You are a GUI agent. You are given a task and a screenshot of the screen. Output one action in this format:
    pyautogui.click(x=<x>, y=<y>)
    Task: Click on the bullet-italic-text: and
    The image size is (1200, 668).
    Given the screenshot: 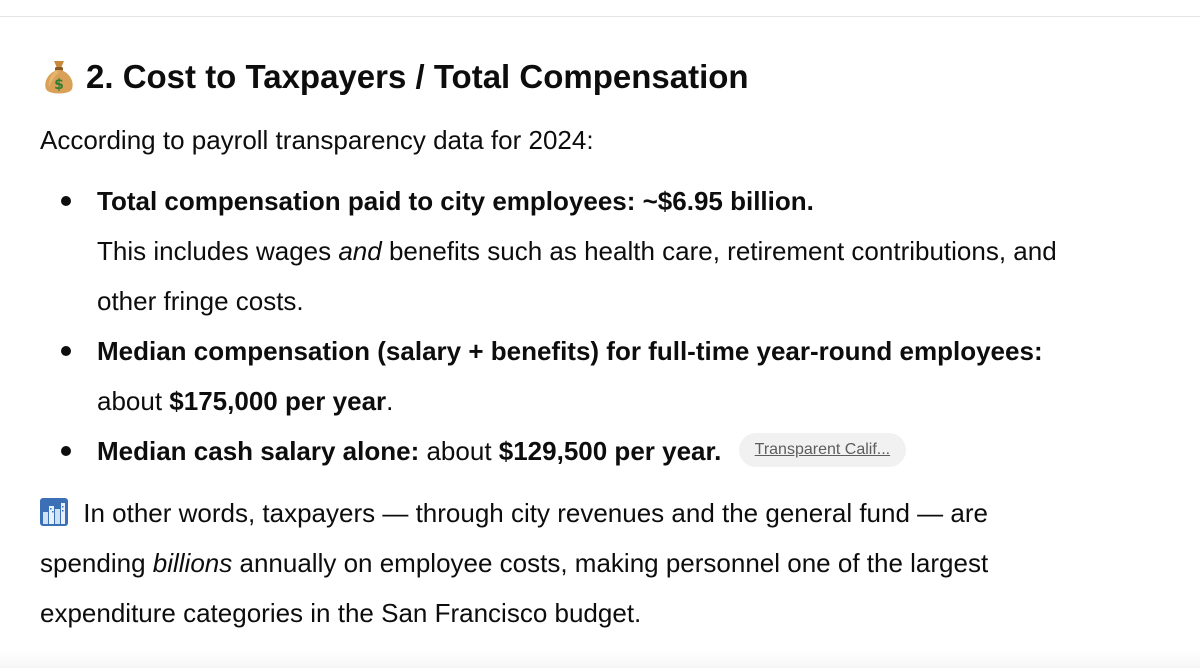 What is the action you would take?
    pyautogui.click(x=360, y=251)
    